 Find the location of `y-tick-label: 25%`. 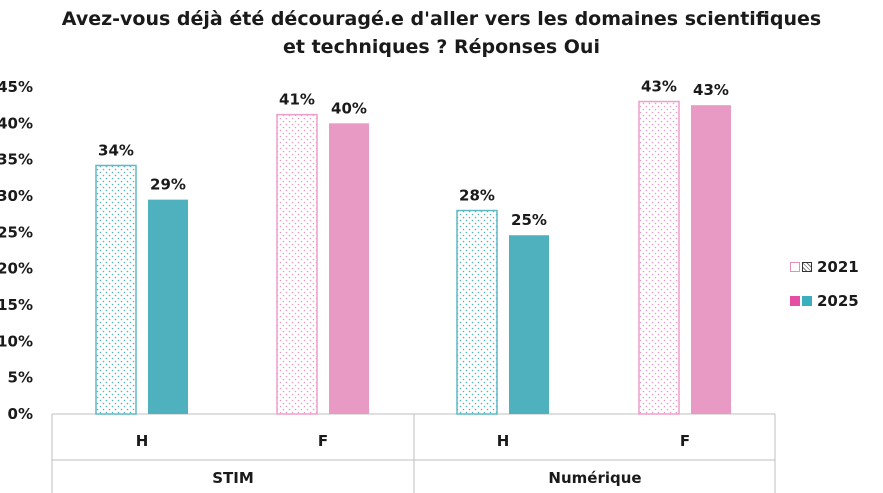

y-tick-label: 25% is located at coordinates (16, 232).